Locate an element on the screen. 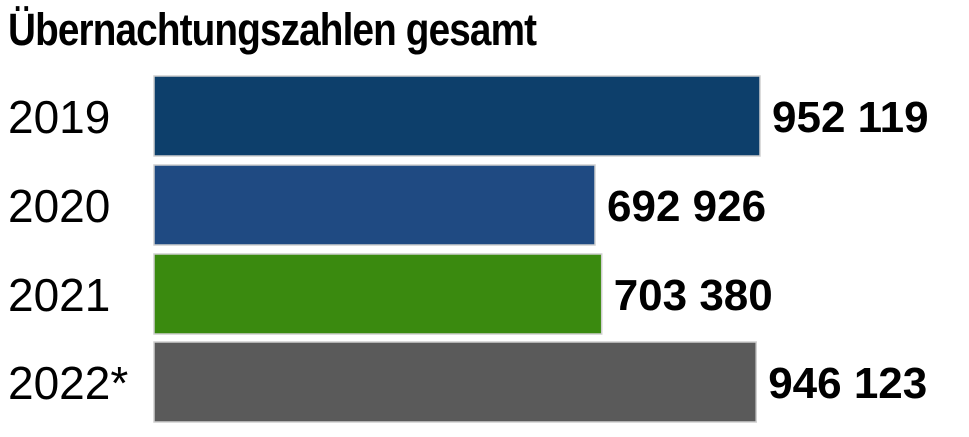 Image resolution: width=969 pixels, height=437 pixels. category-label: 2019 is located at coordinates (59, 117).